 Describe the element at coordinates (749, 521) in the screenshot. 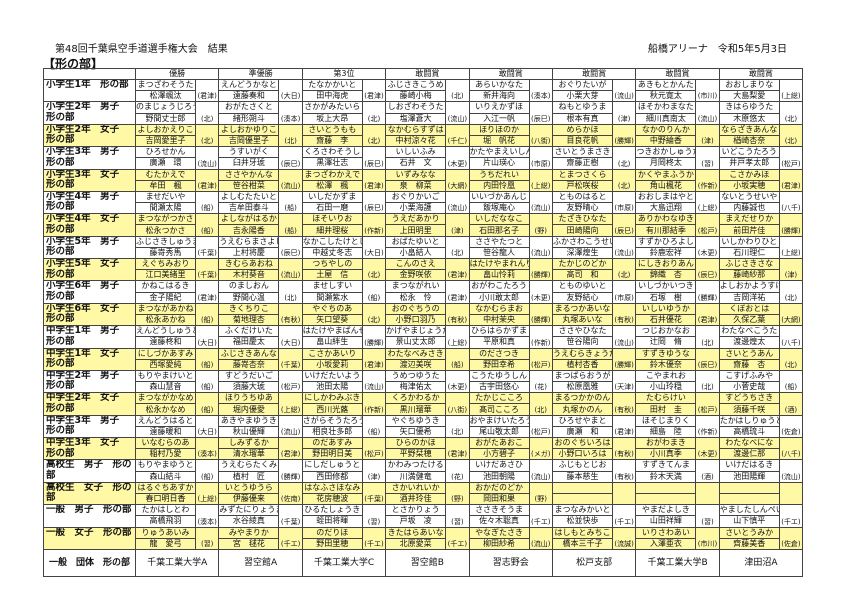

I see `competitor-name: 山下慎平` at that location.